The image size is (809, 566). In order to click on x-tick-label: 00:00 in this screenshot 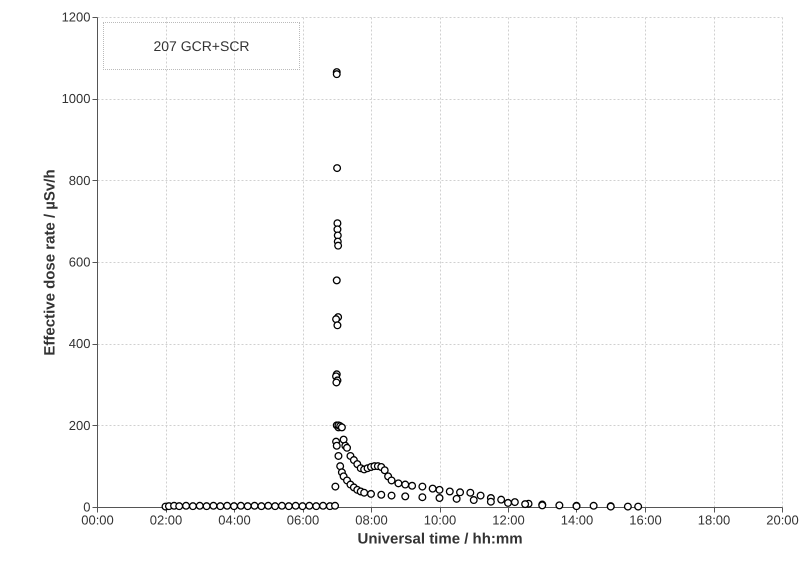, I will do `click(97, 520)`.